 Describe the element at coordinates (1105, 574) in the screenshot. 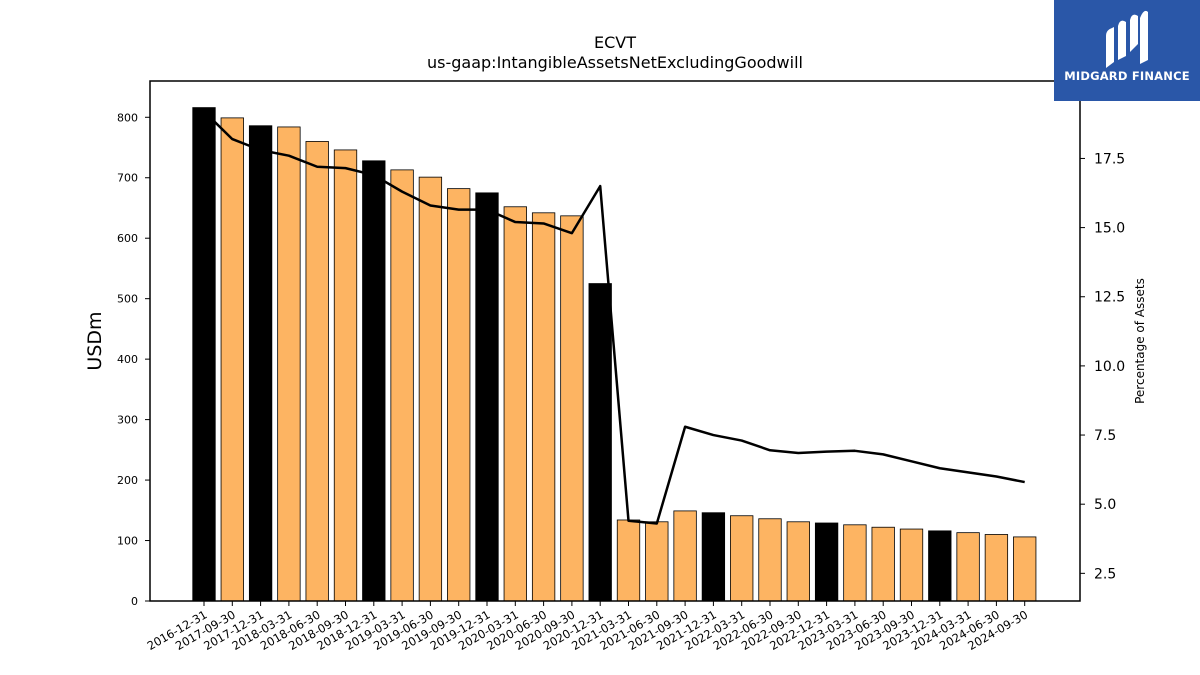

I see `y2-tick-label: 2.5` at that location.